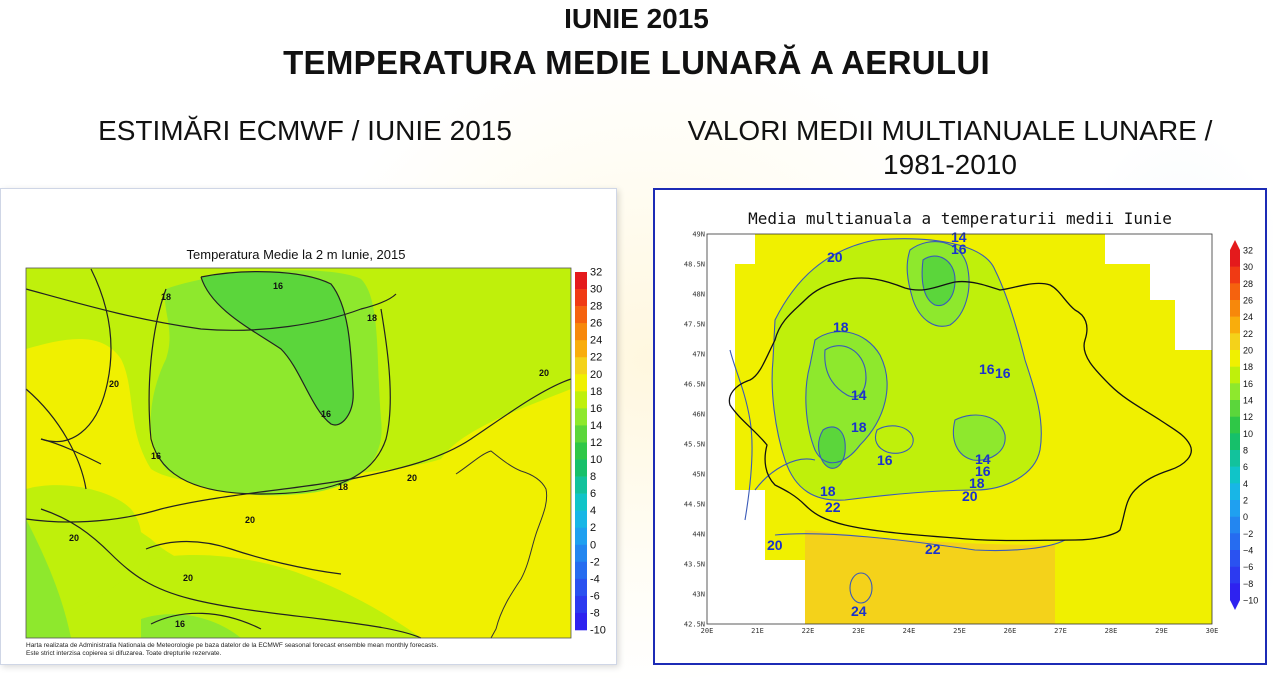  Describe the element at coordinates (1248, 534) in the screenshot. I see `colorbar-tick-label: −2` at that location.